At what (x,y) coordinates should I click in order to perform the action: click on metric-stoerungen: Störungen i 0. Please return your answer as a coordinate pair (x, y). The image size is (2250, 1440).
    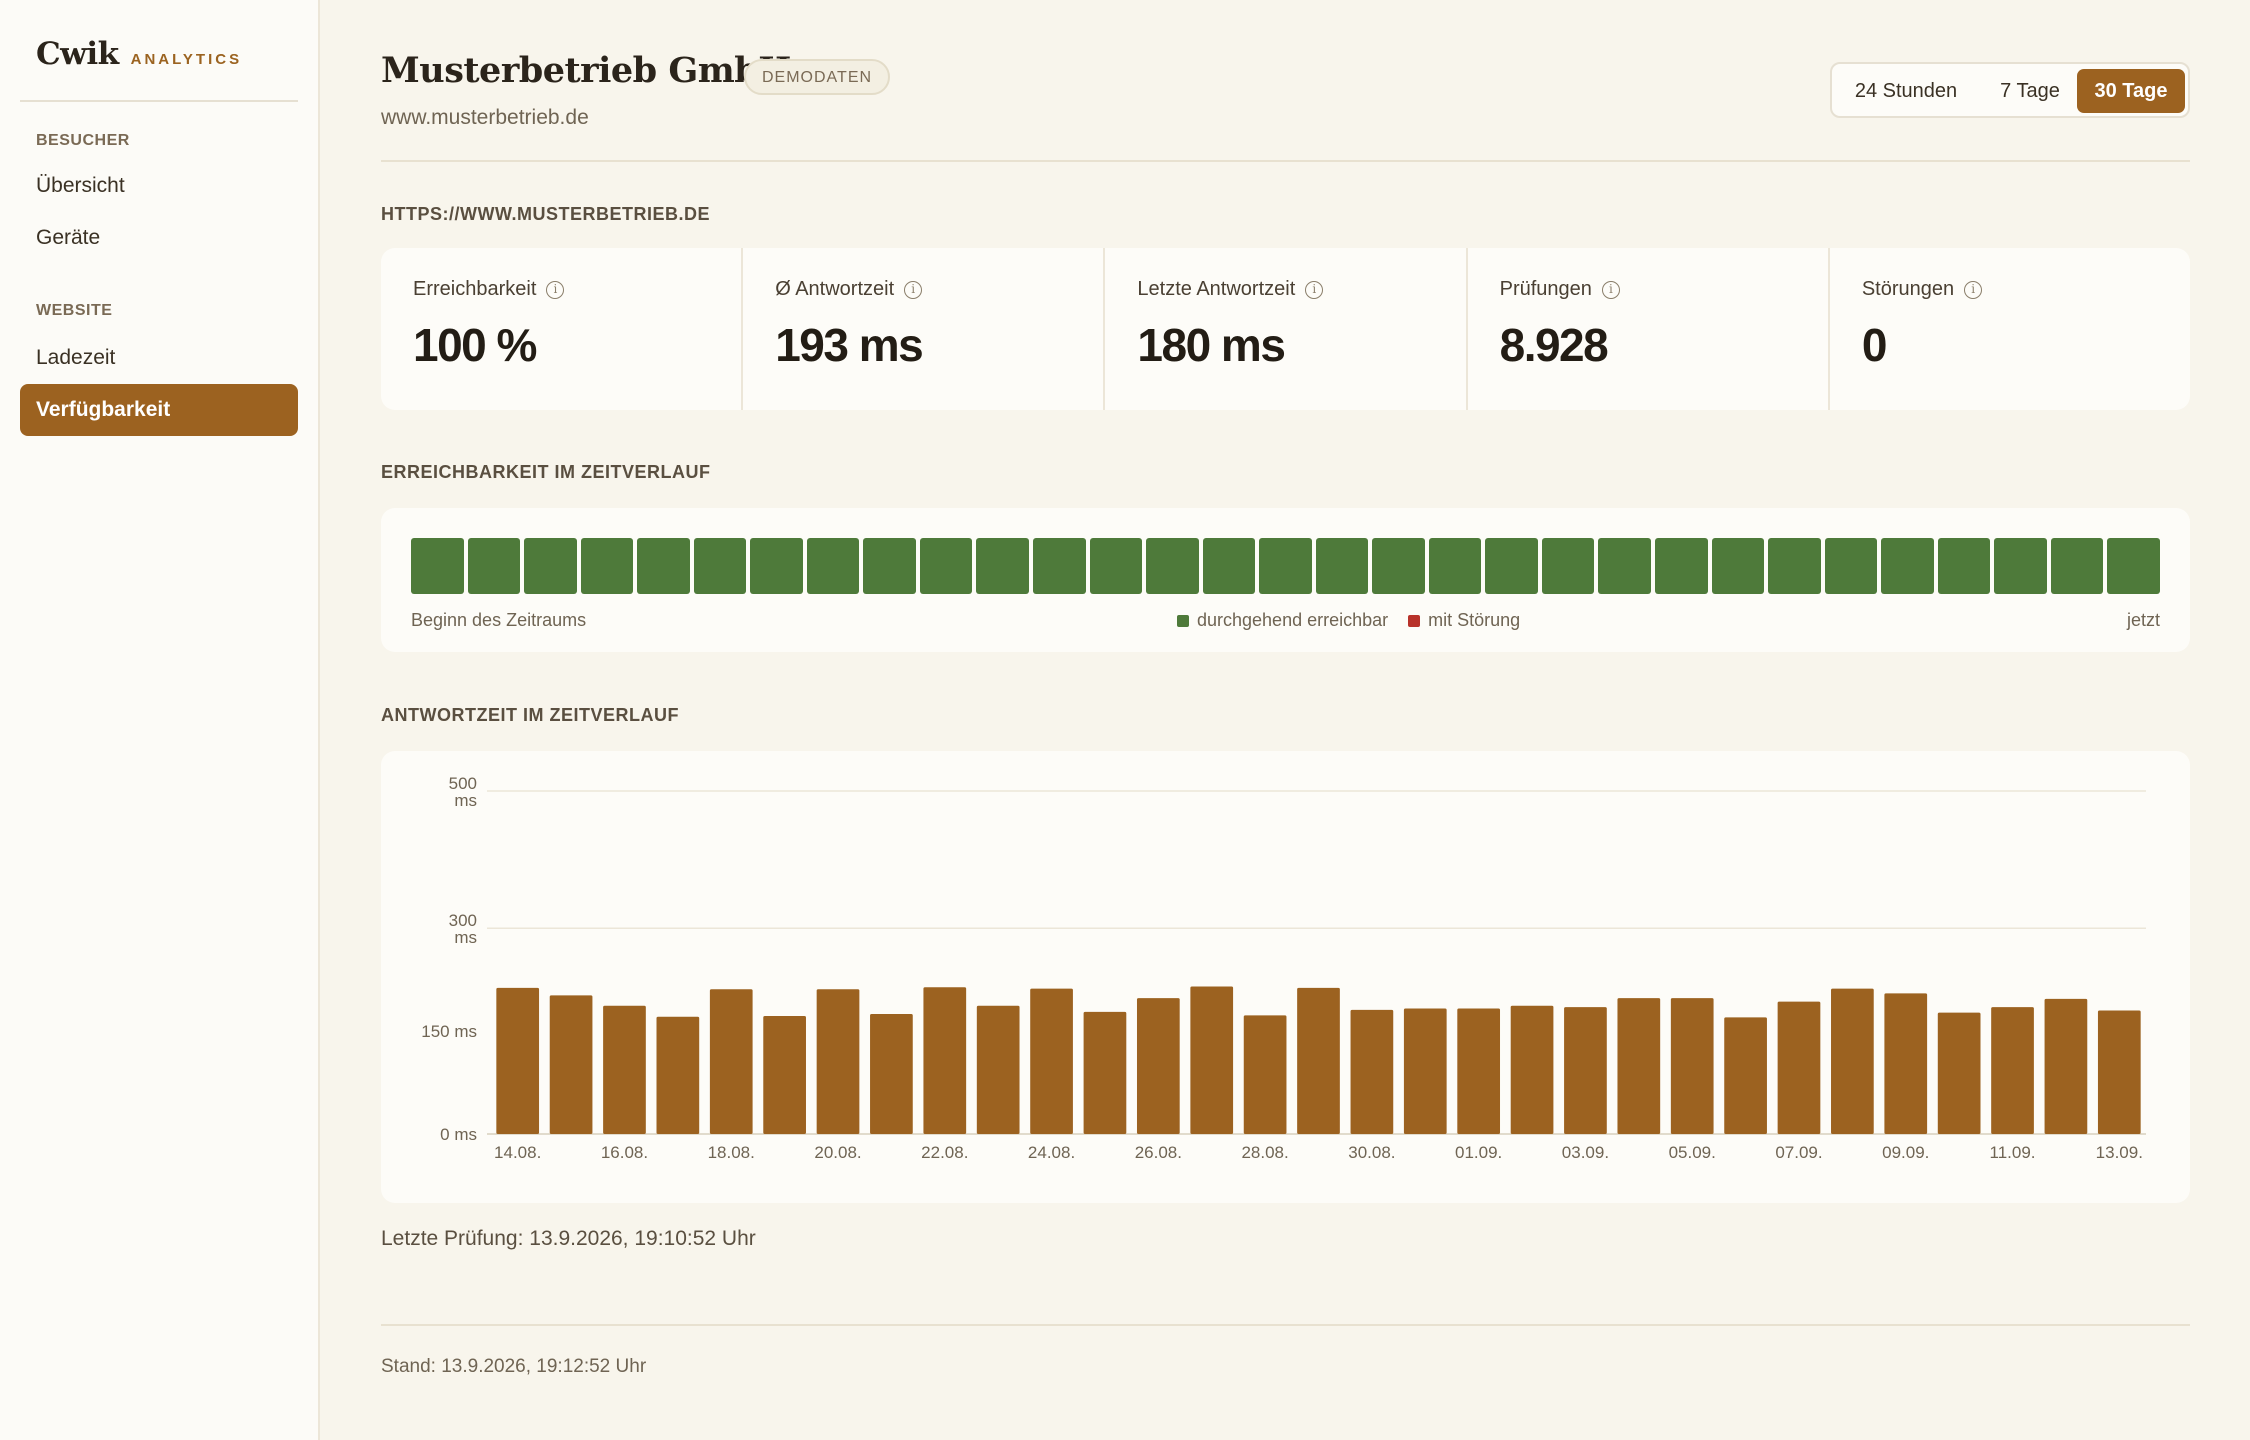
    Looking at the image, I should click on (2010, 329).